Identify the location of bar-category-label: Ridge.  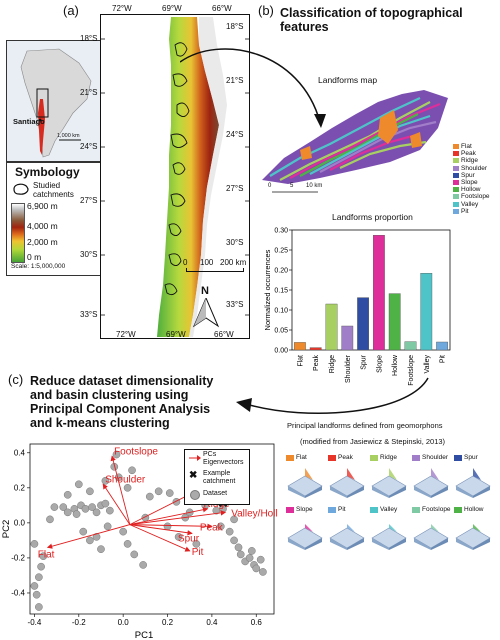
(332, 364).